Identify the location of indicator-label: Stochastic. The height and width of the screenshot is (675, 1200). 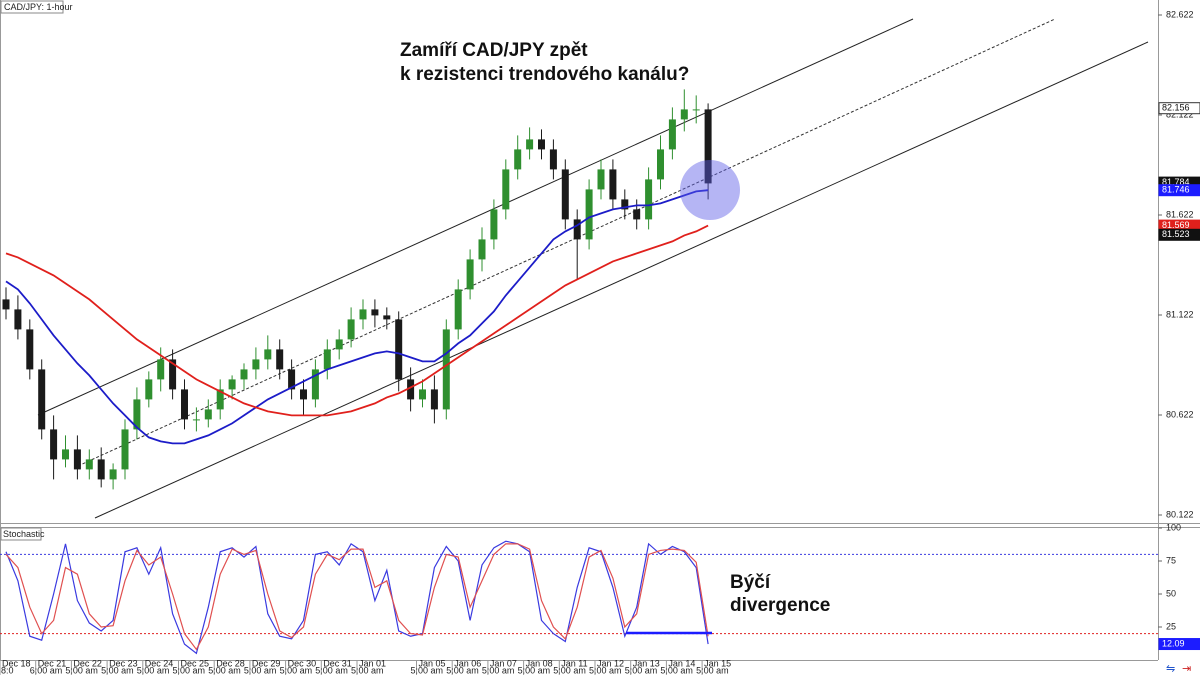
(24, 534).